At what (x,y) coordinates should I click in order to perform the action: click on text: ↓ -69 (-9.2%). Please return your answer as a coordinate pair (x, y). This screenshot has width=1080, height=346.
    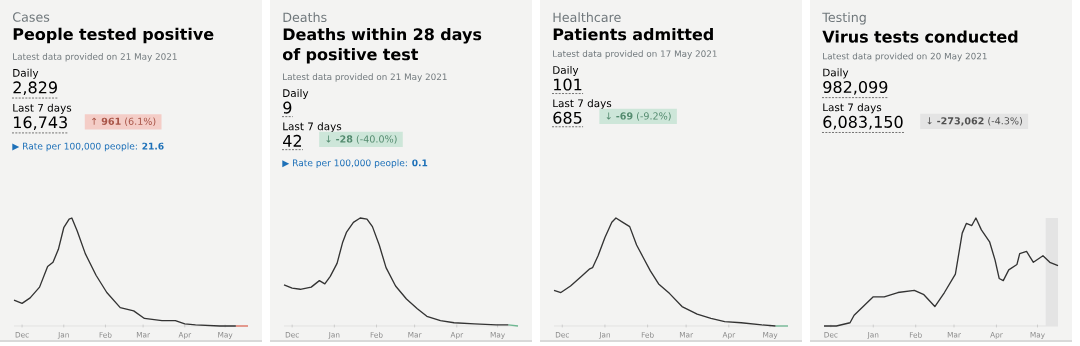
    Looking at the image, I should click on (638, 116).